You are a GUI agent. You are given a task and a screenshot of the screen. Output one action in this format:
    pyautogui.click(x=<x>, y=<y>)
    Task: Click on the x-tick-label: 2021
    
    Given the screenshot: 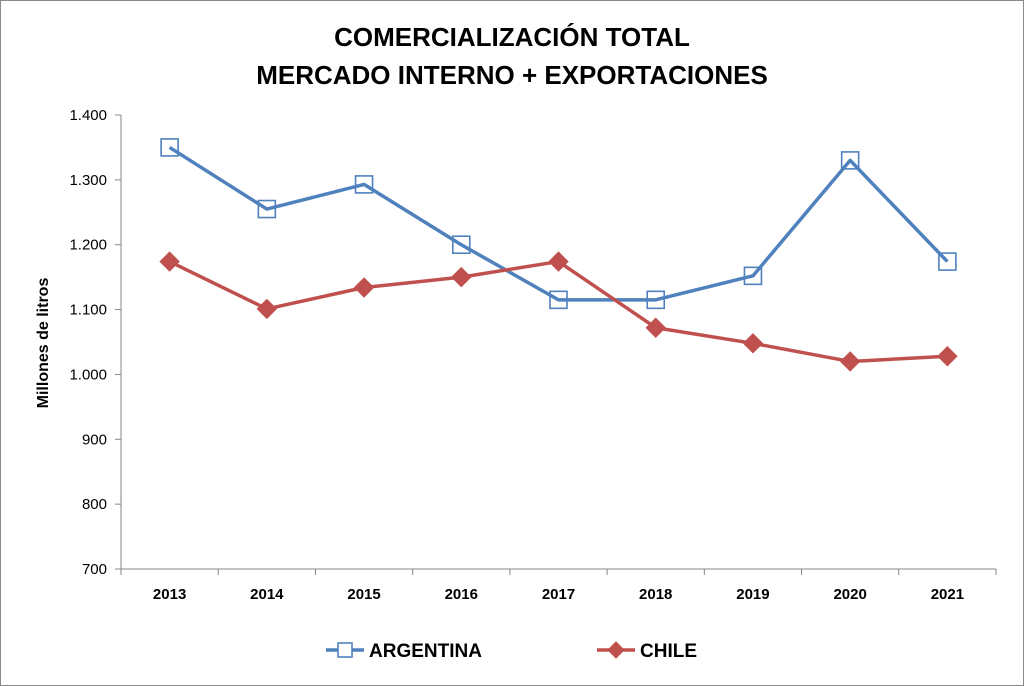 What is the action you would take?
    pyautogui.click(x=947, y=594)
    